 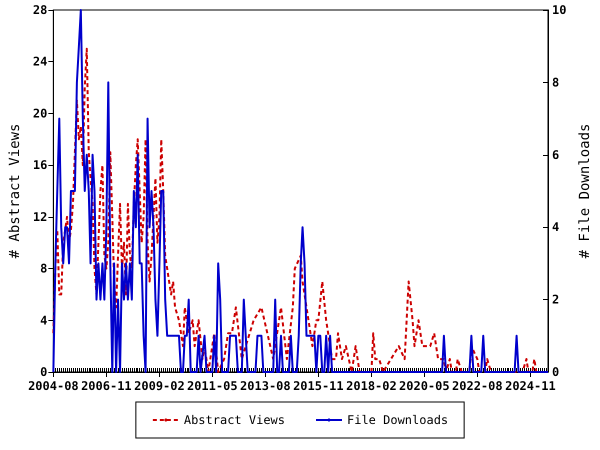 I want to click on x-tick-label: 2013-08, so click(x=265, y=386).